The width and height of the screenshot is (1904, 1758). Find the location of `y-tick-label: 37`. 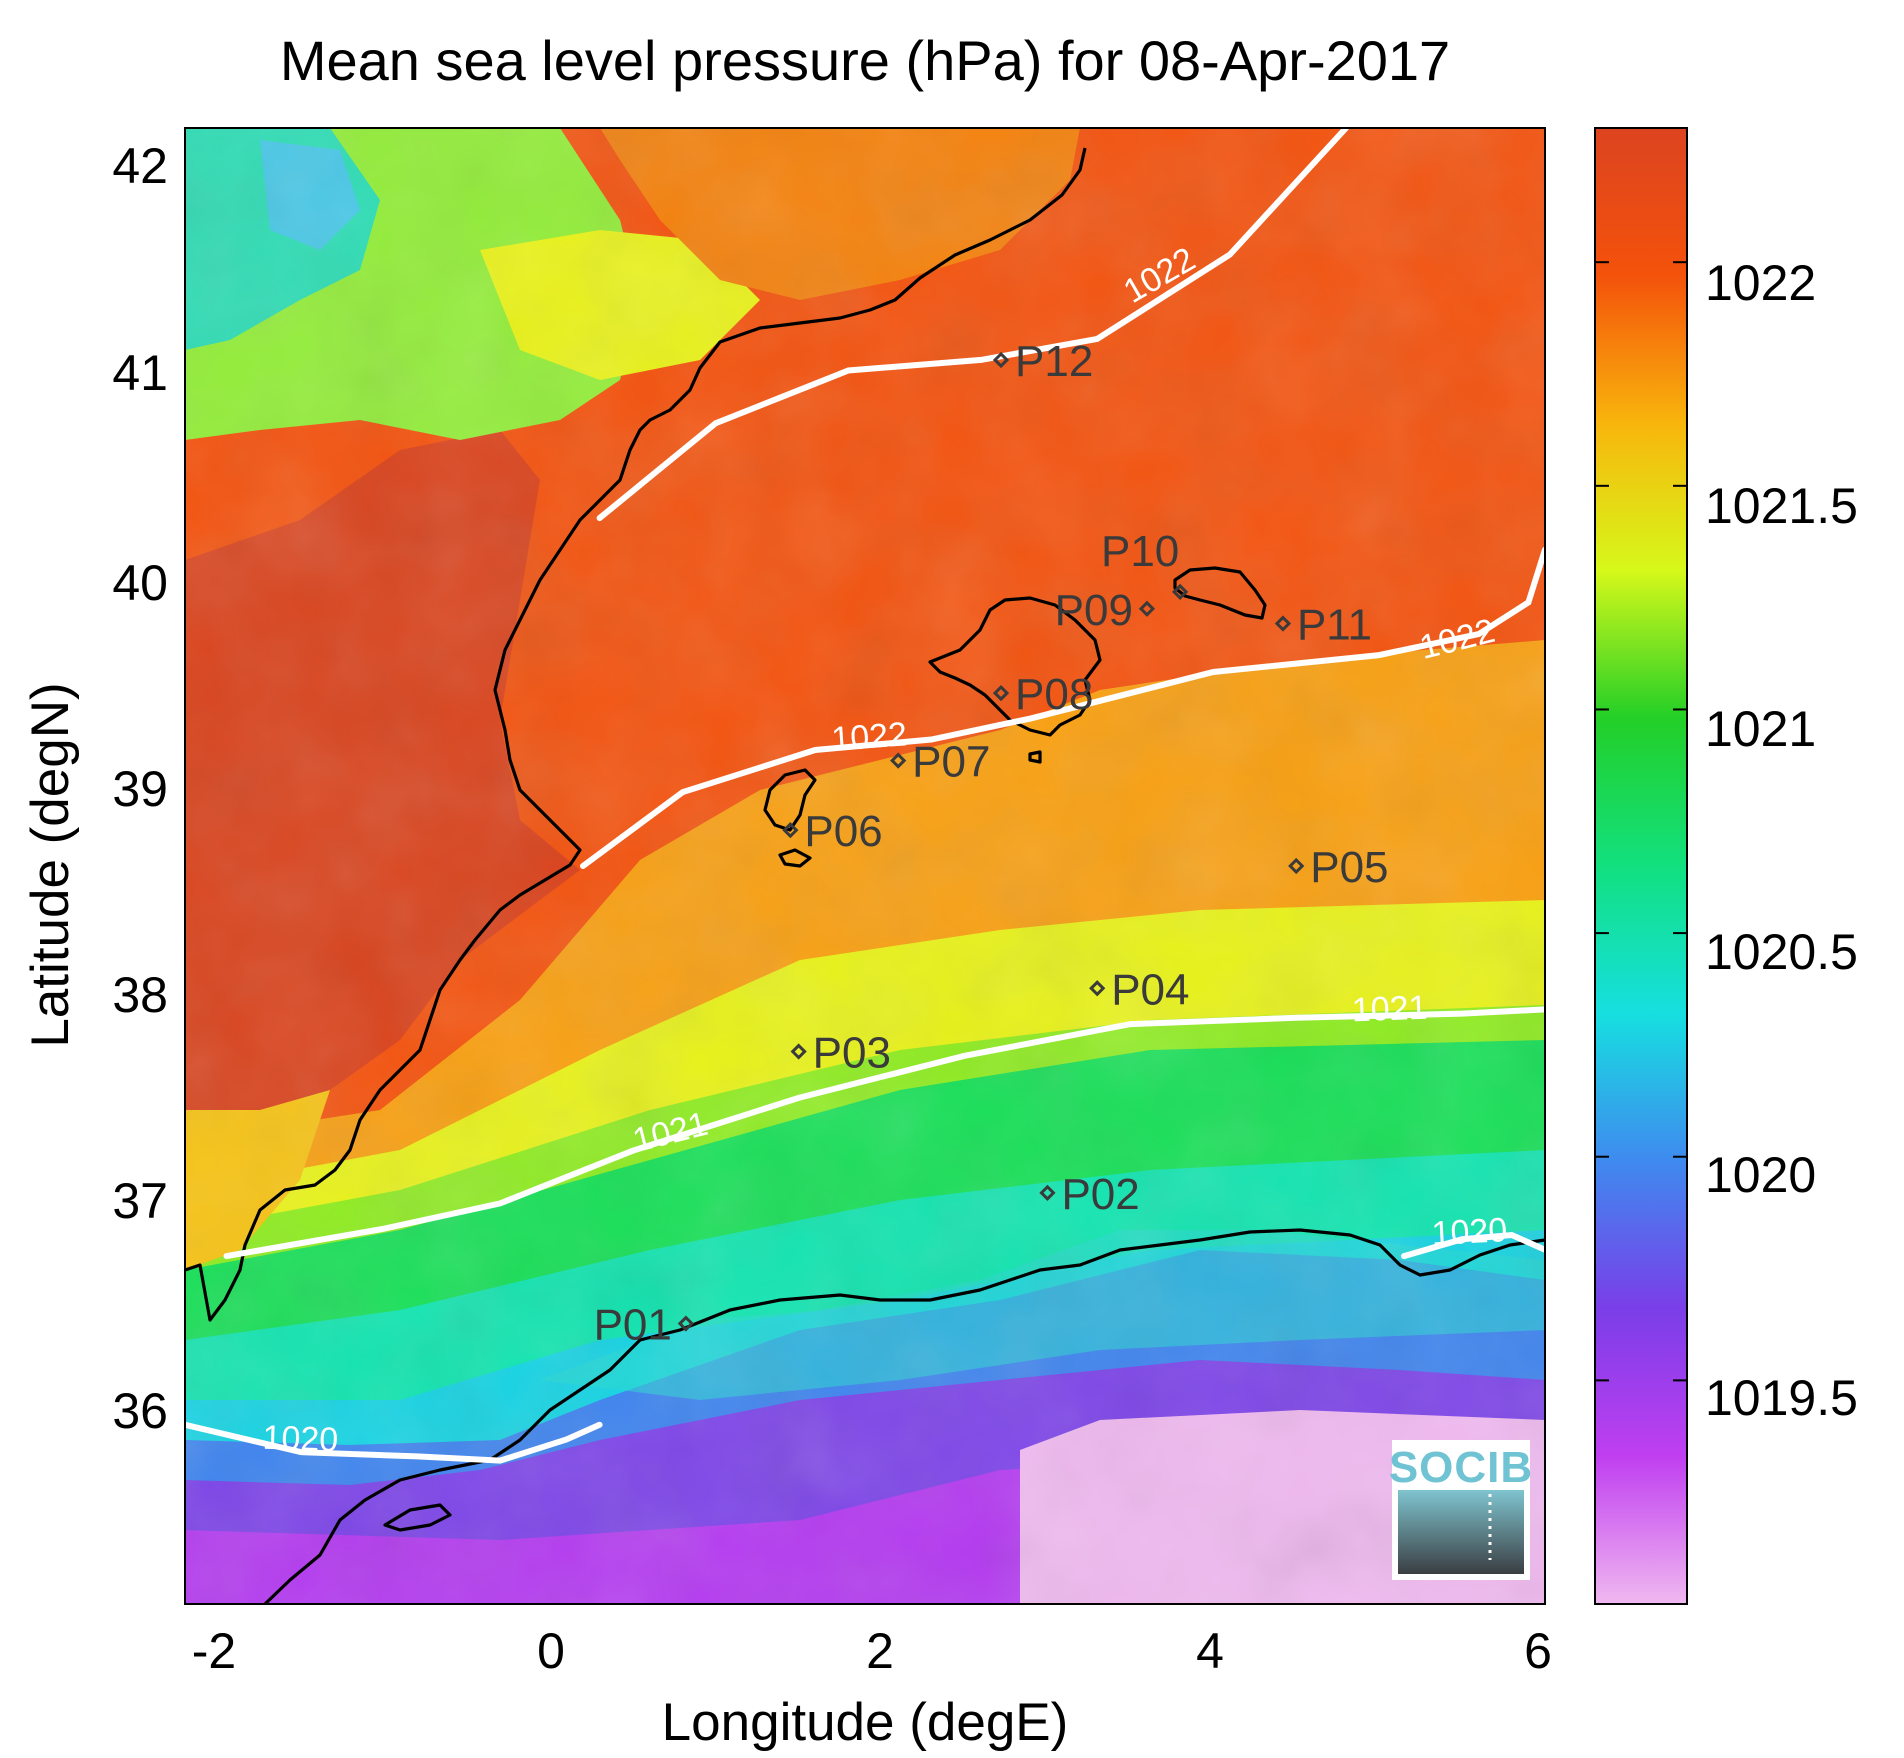

y-tick-label: 37 is located at coordinates (140, 1201).